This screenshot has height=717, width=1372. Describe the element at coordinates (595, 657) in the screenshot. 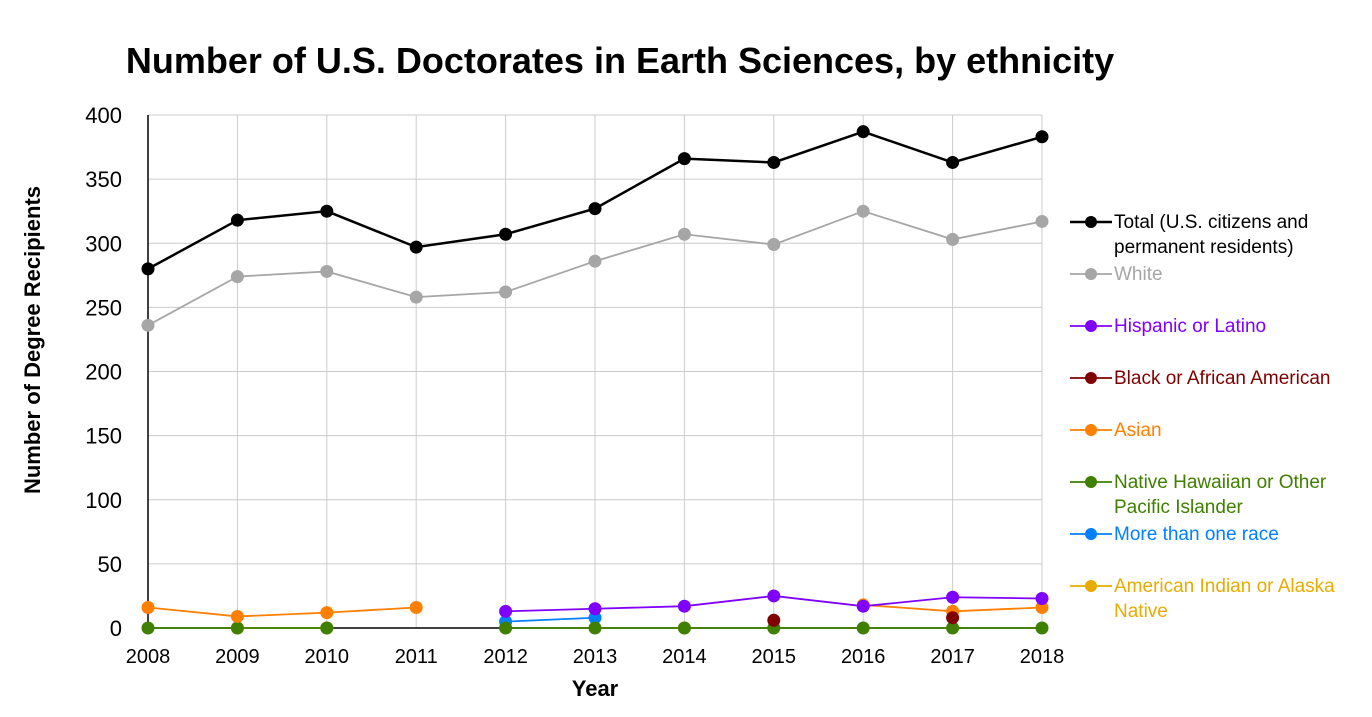

I see `x-tick-label: 2013` at that location.